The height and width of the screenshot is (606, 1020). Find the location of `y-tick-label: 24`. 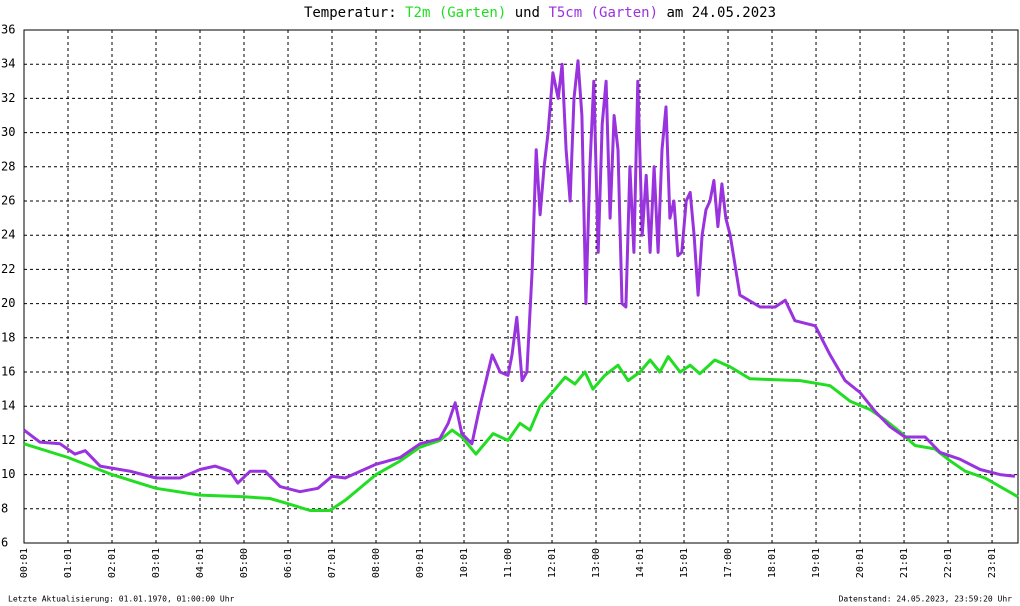

y-tick-label: 24 is located at coordinates (8, 235).